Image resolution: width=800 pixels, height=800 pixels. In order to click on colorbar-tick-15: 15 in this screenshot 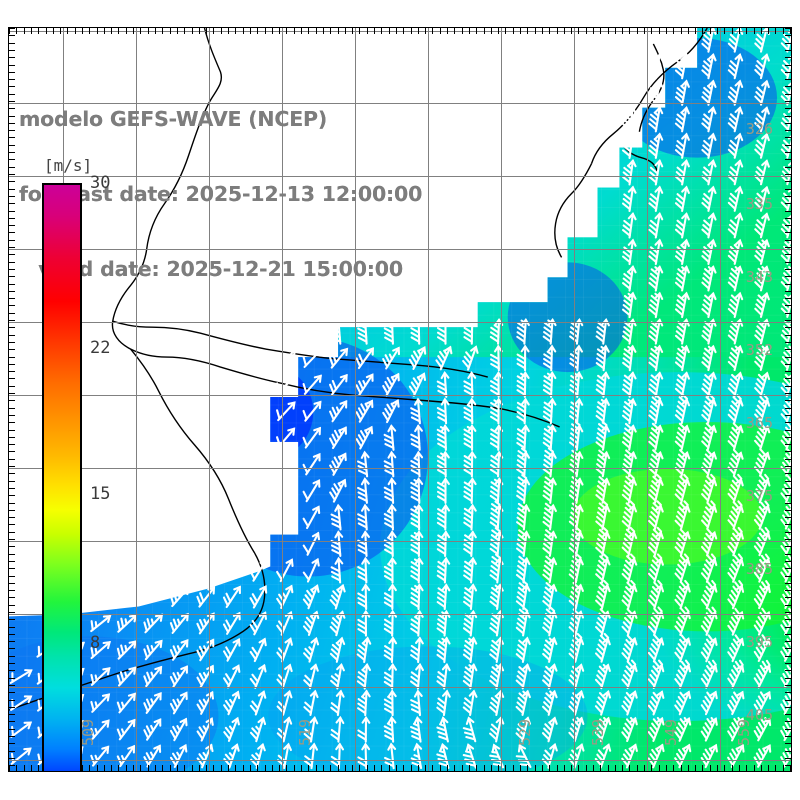, I will do `click(100, 493)`.